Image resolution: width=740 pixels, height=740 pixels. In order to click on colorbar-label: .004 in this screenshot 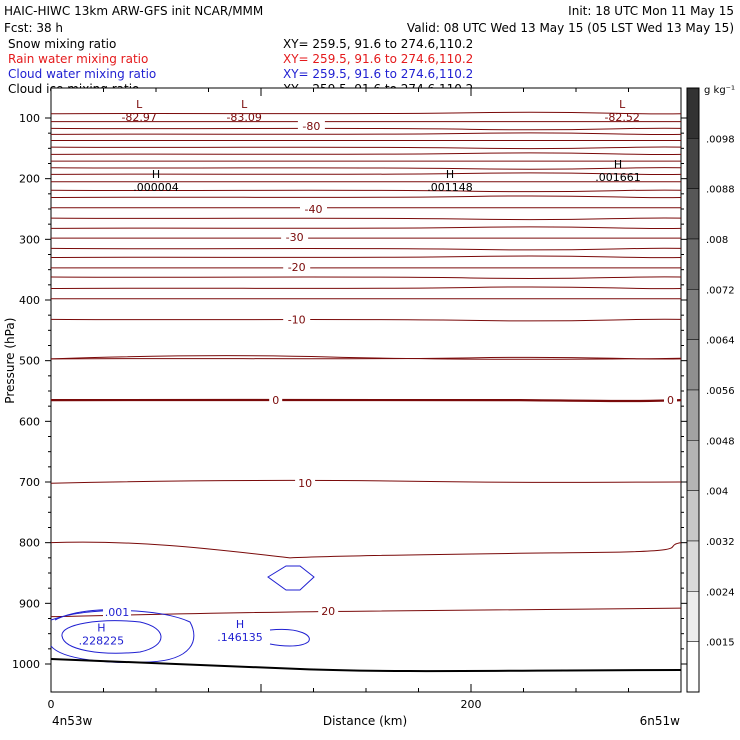, I will do `click(717, 492)`.